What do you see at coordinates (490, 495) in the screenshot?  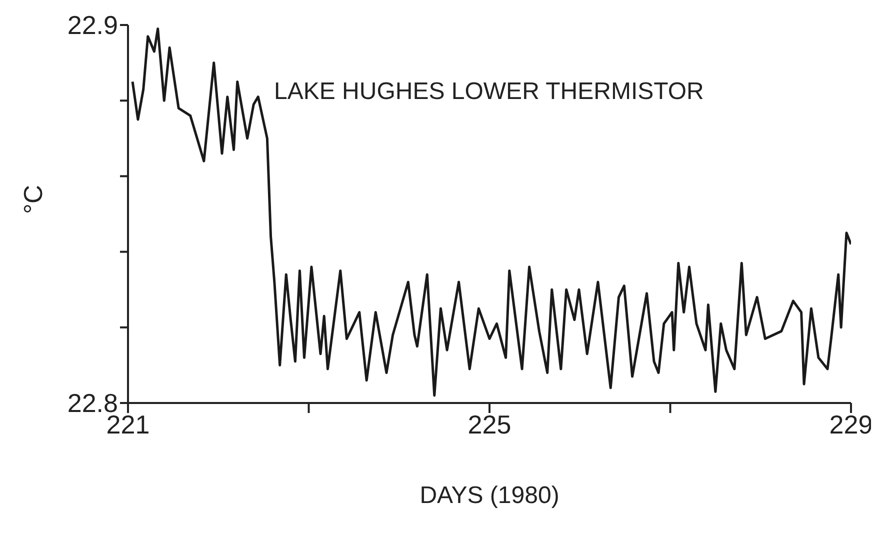 I see `x-axis-title: DAYS (1980)` at bounding box center [490, 495].